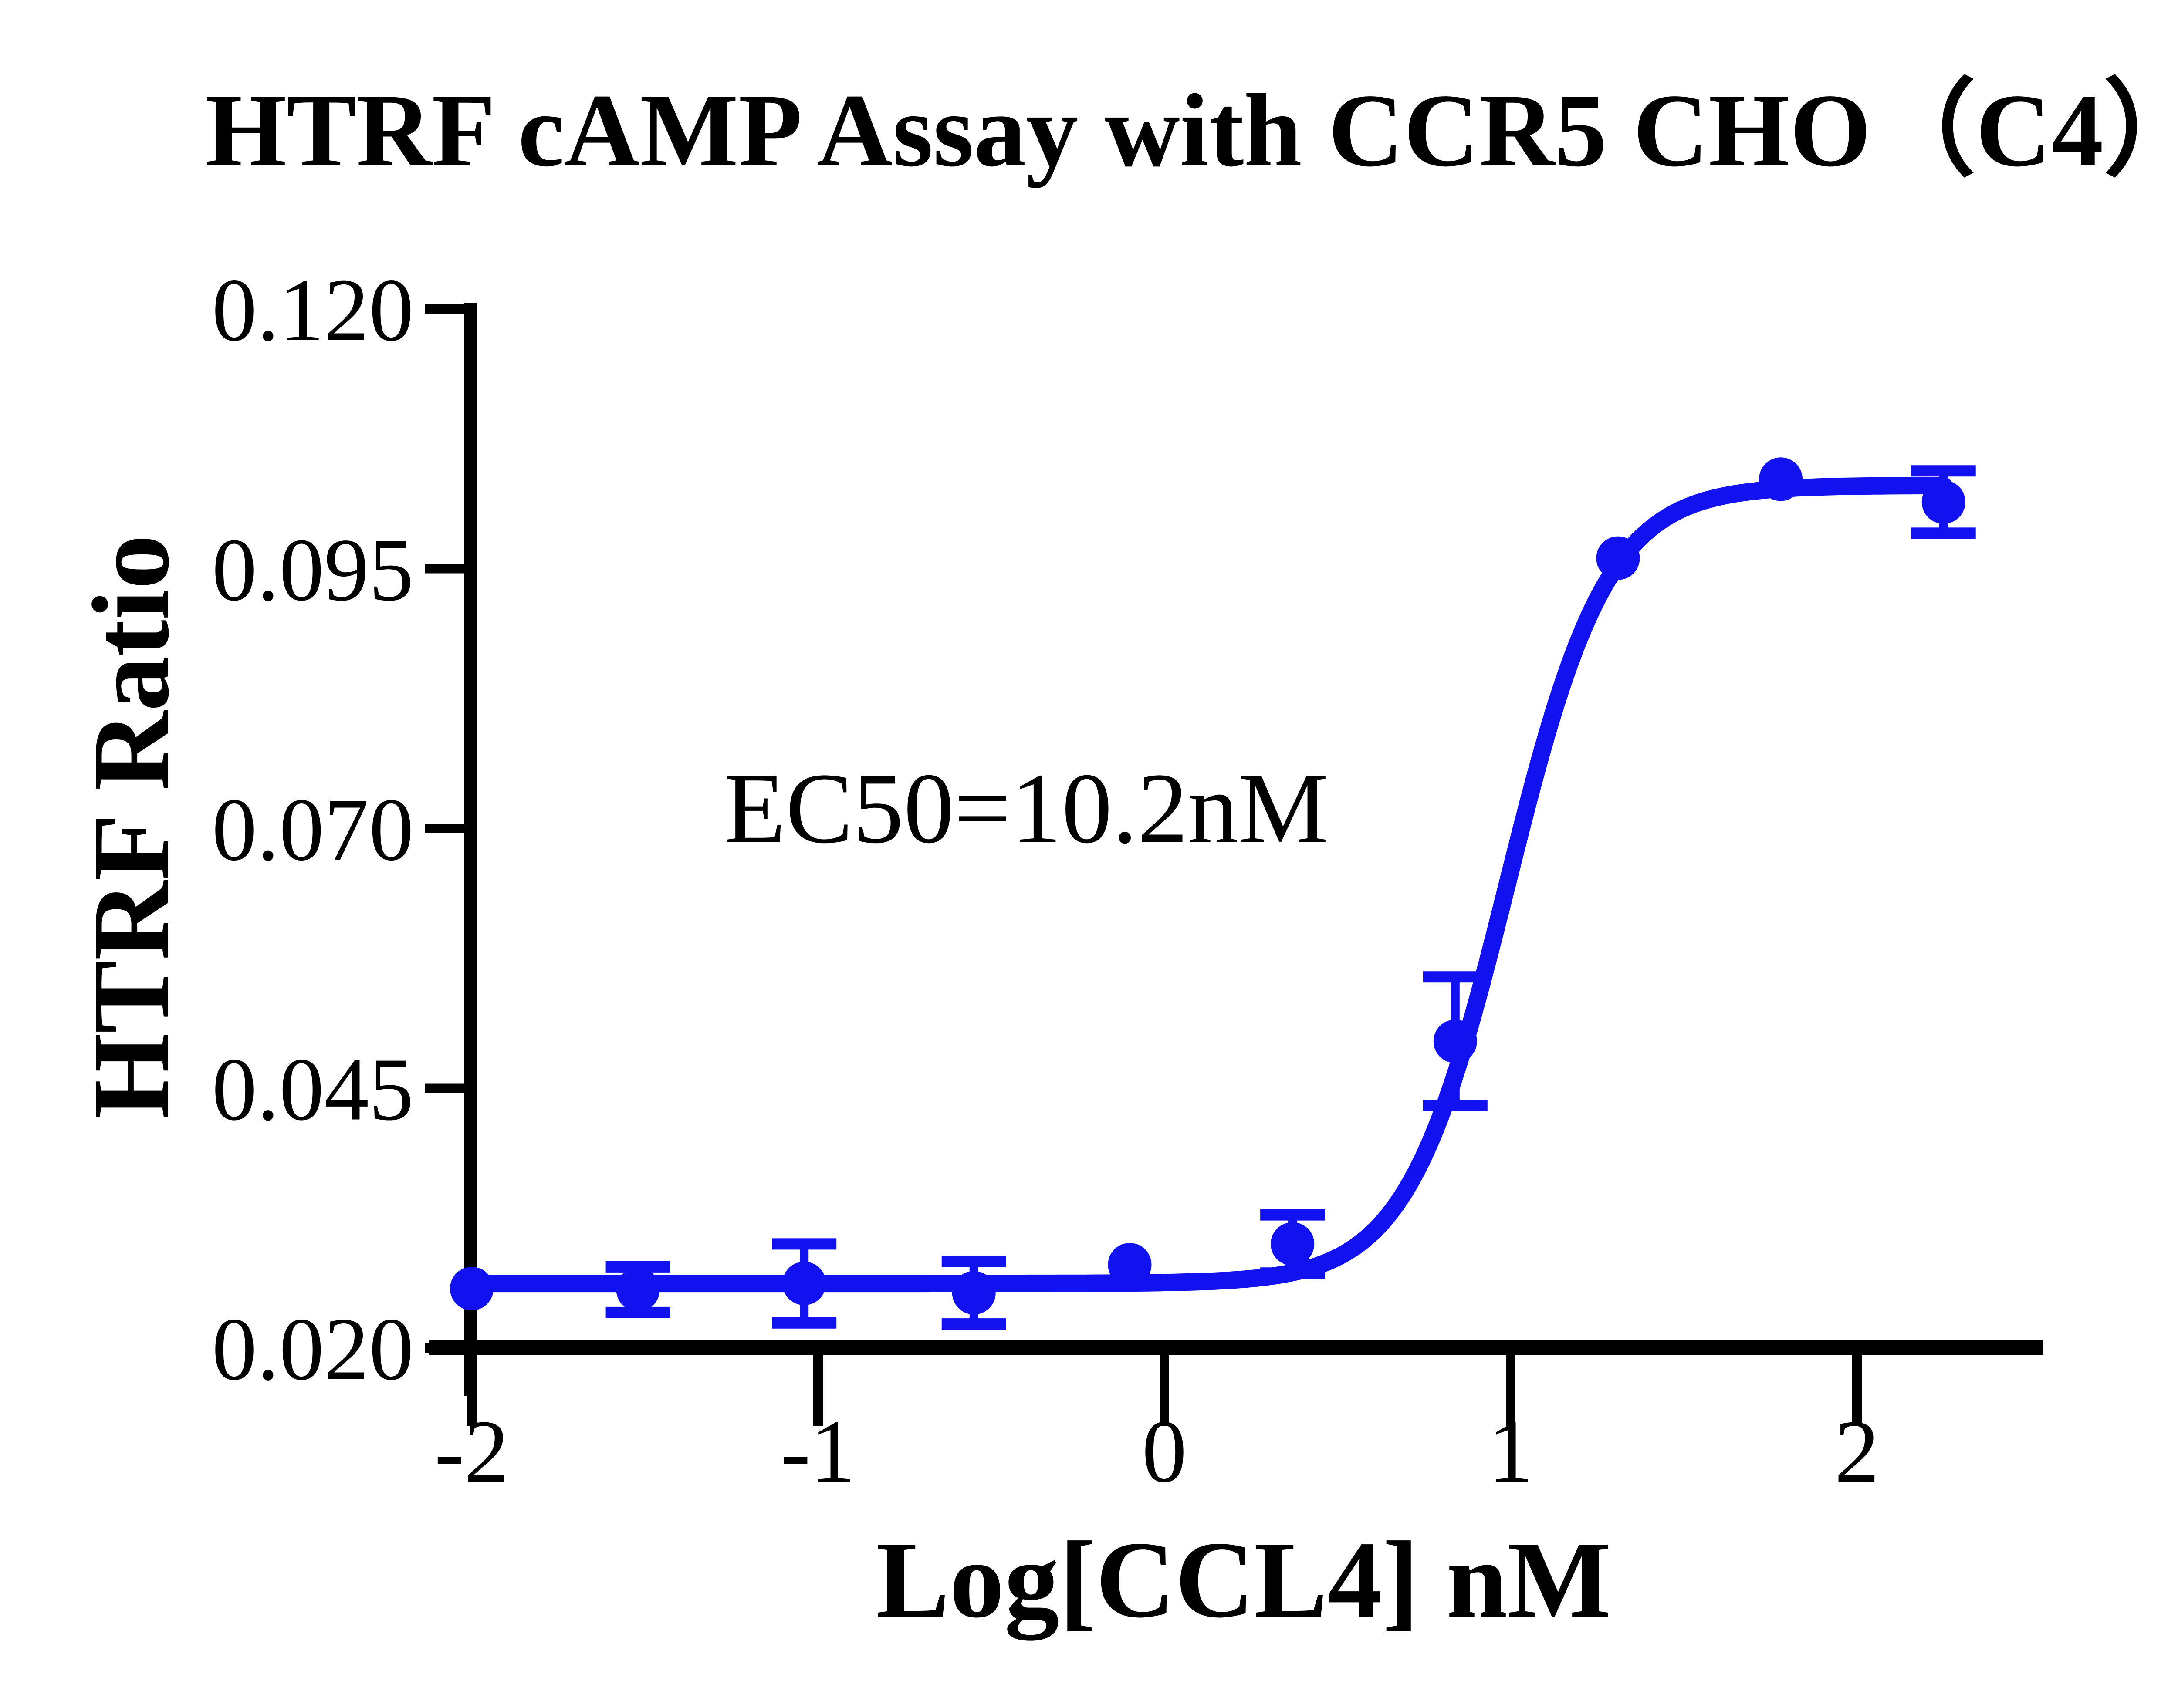 The height and width of the screenshot is (1708, 2178). What do you see at coordinates (1857, 1451) in the screenshot?
I see `x-tick-label: 2` at bounding box center [1857, 1451].